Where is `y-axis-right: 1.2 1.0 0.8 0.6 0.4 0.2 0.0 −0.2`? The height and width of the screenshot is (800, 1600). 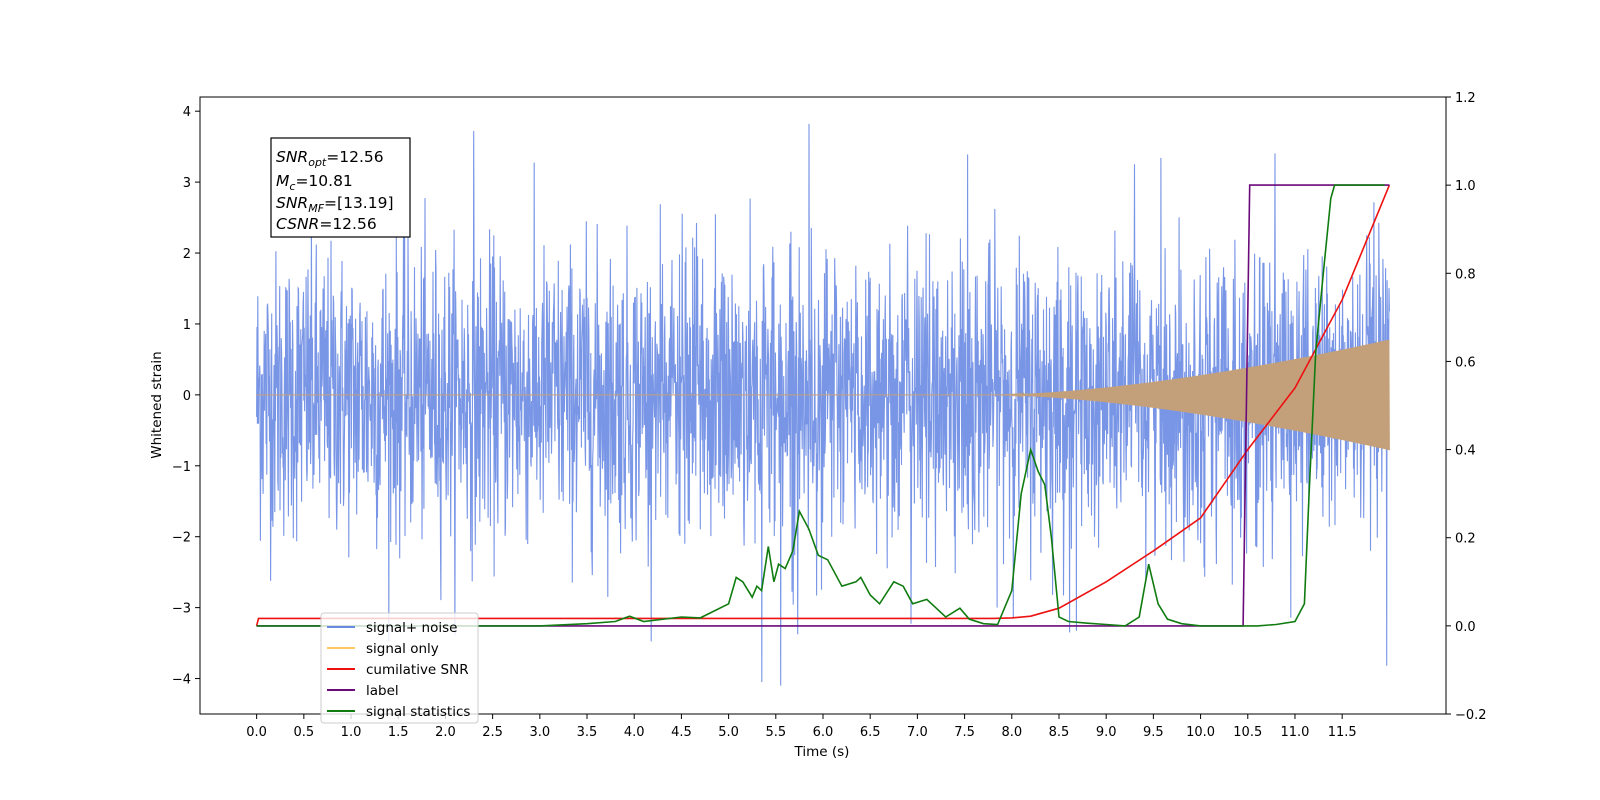 y-axis-right: 1.2 1.0 0.8 0.6 0.4 0.2 0.0 −0.2 is located at coordinates (1466, 407).